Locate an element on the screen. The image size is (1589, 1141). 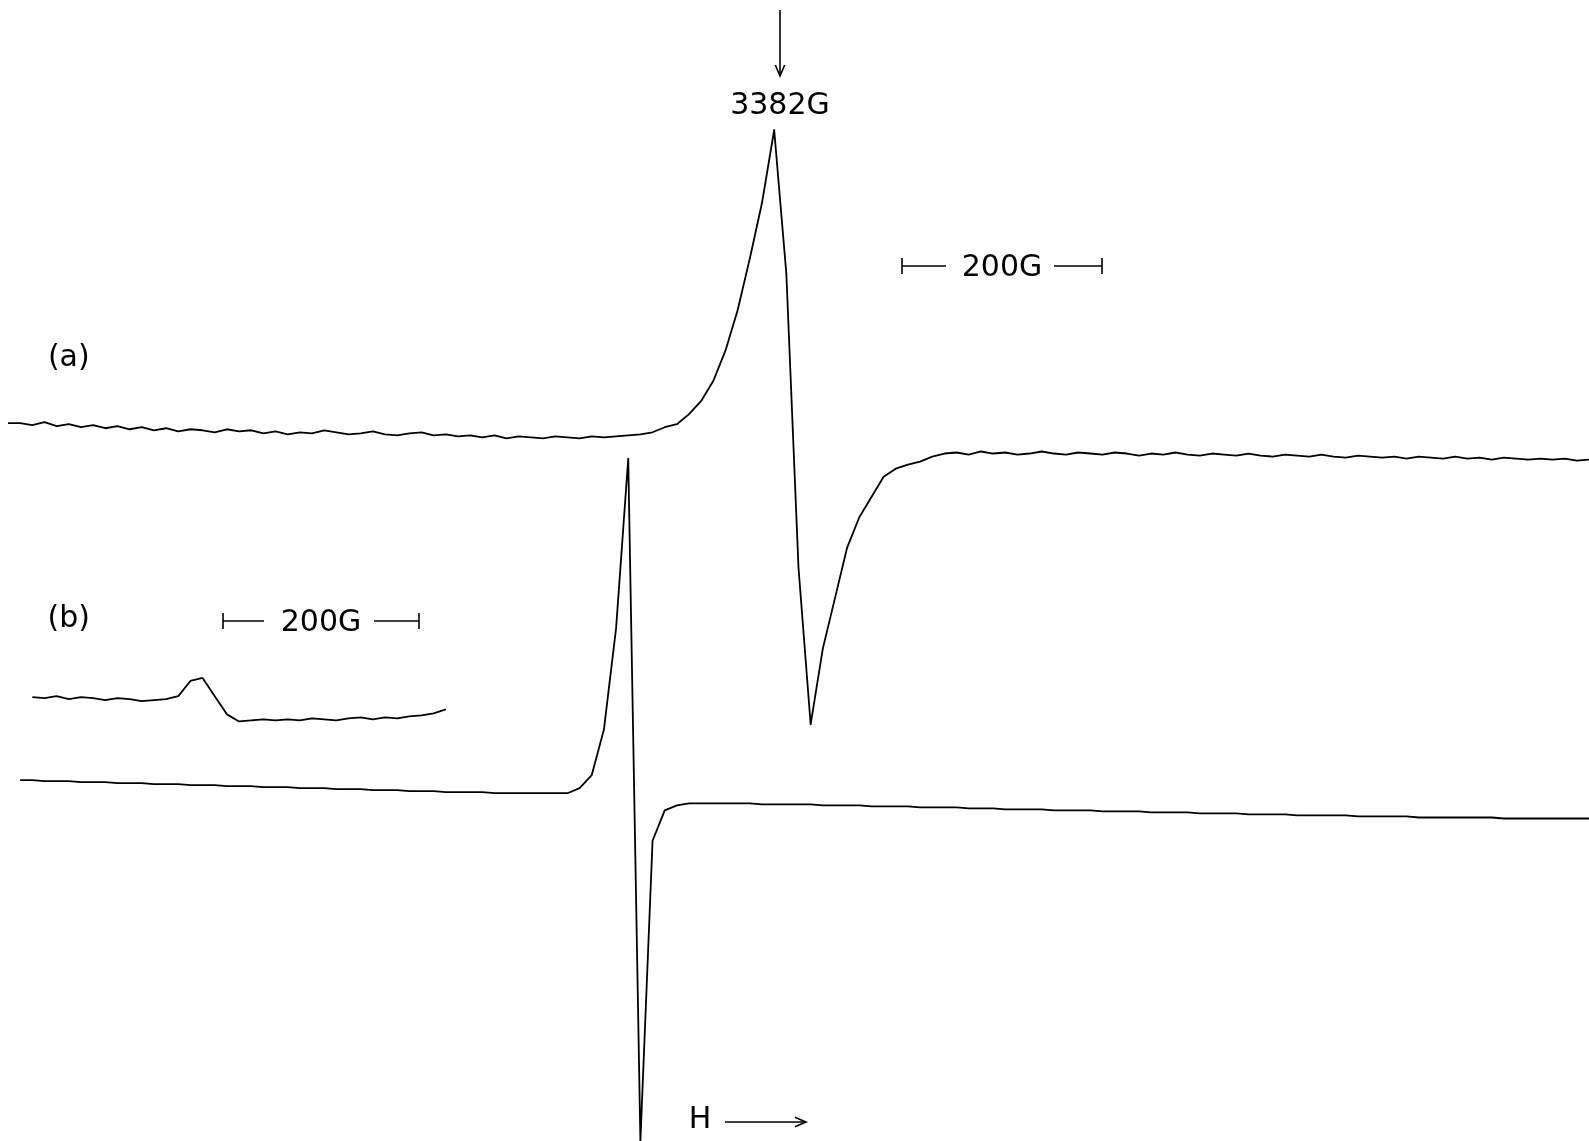
text: 3382G is located at coordinates (780, 104).